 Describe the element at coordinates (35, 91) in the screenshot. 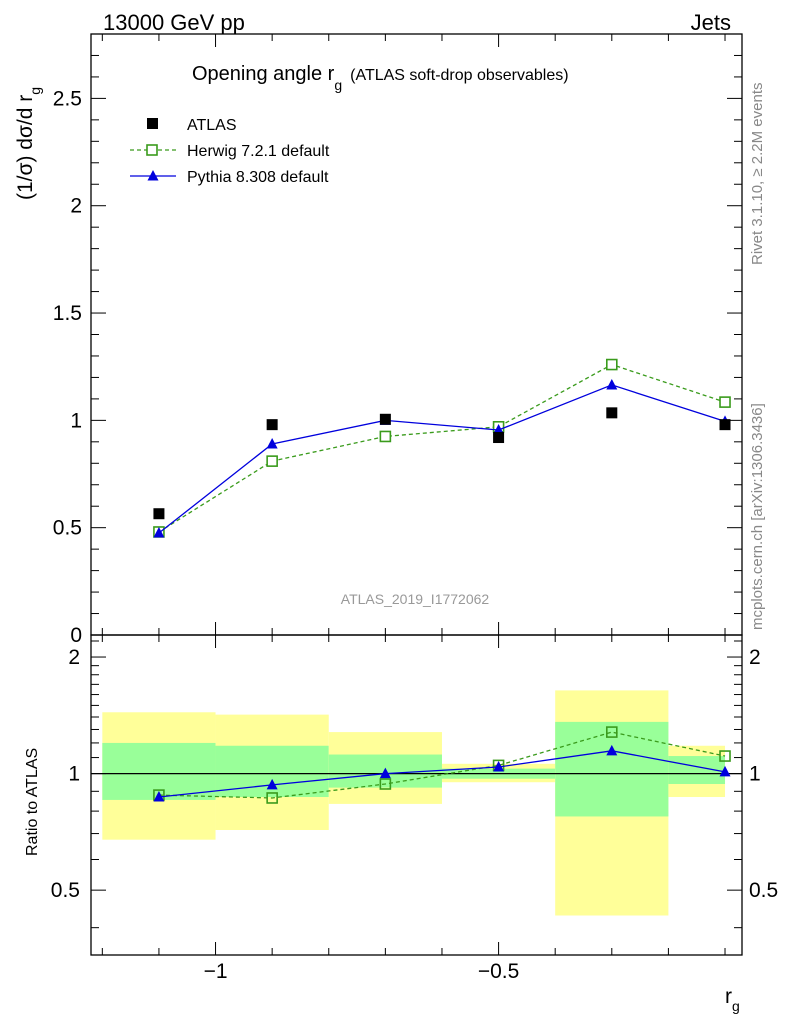

I see `upper-y-axis-label-sub: g` at that location.